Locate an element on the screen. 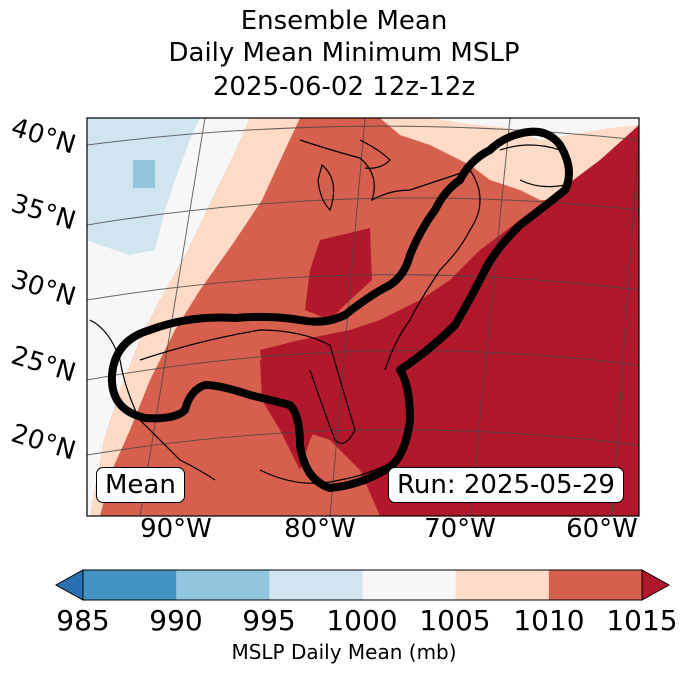  title-line-2: Daily Mean Minimum MSLP is located at coordinates (344, 53).